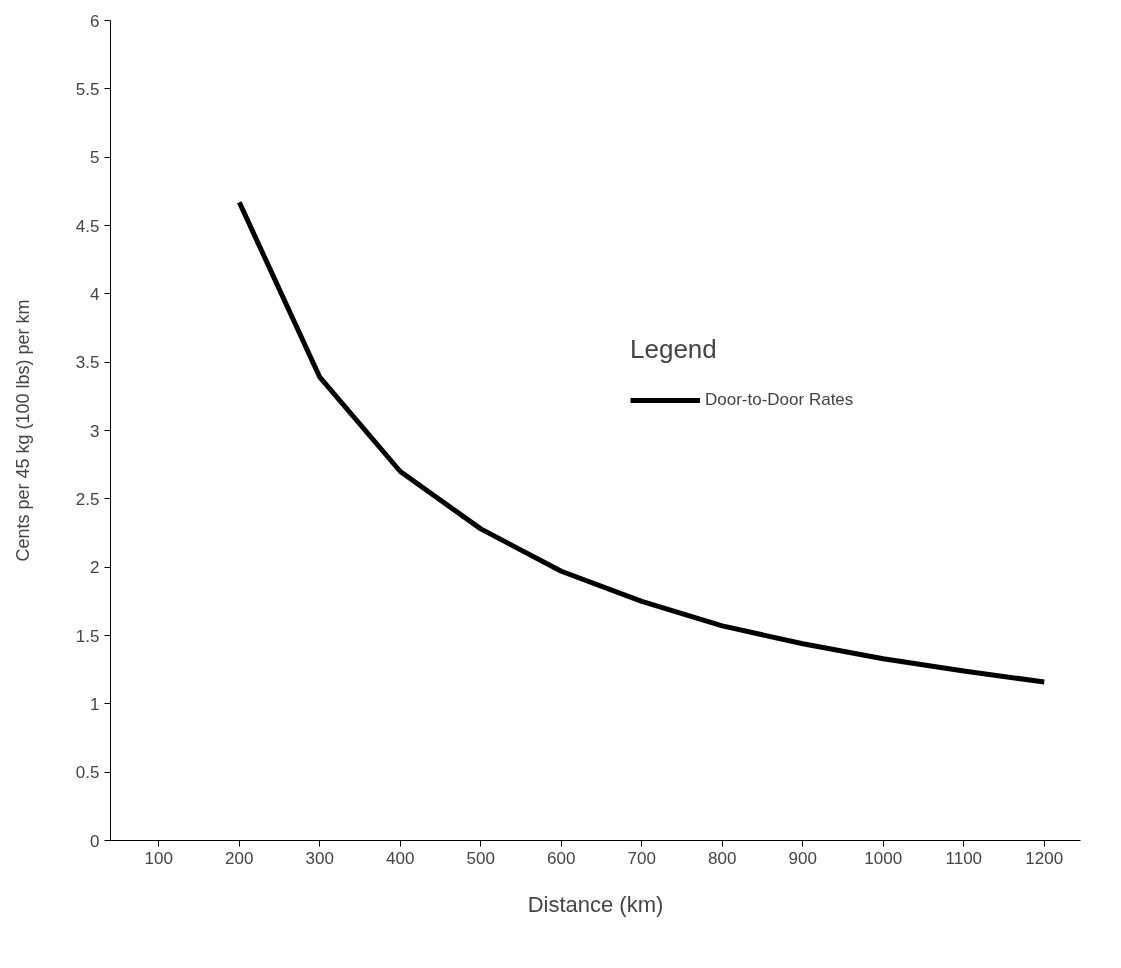 This screenshot has height=968, width=1121. What do you see at coordinates (239, 858) in the screenshot?
I see `x-tick-label: 200` at bounding box center [239, 858].